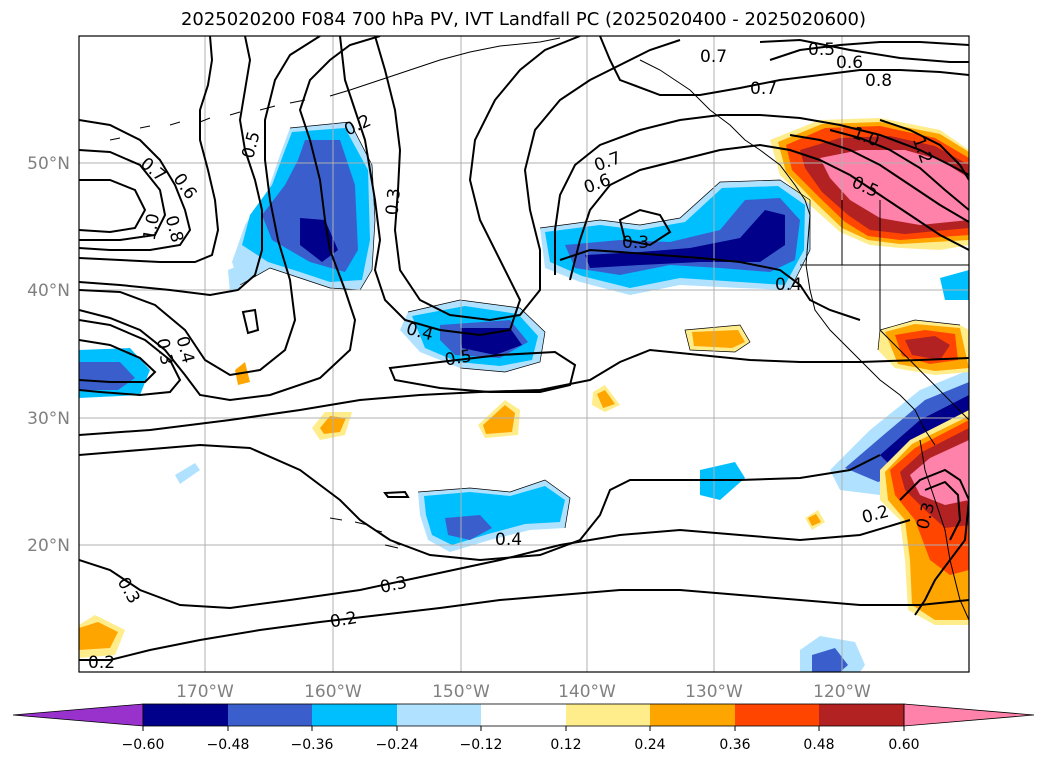 This screenshot has width=1047, height=765. What do you see at coordinates (482, 371) in the screenshot?
I see `contour-0.5-loop` at bounding box center [482, 371].